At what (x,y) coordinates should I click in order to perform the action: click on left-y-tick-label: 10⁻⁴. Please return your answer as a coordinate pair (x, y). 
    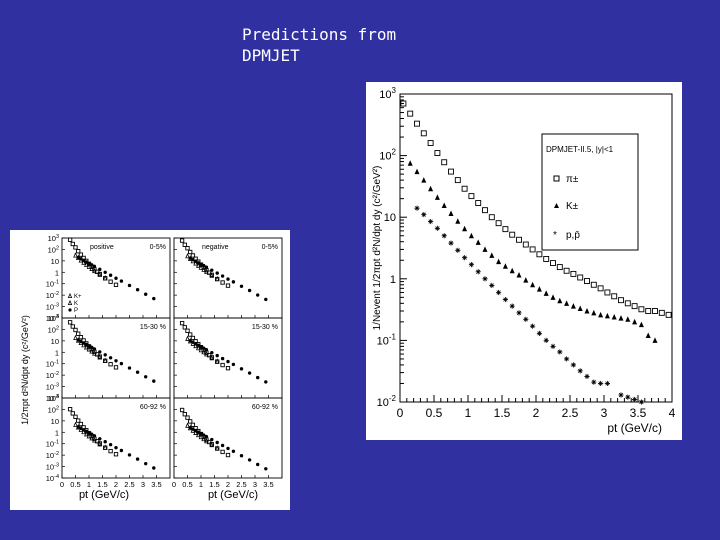
    Looking at the image, I should click on (52, 478).